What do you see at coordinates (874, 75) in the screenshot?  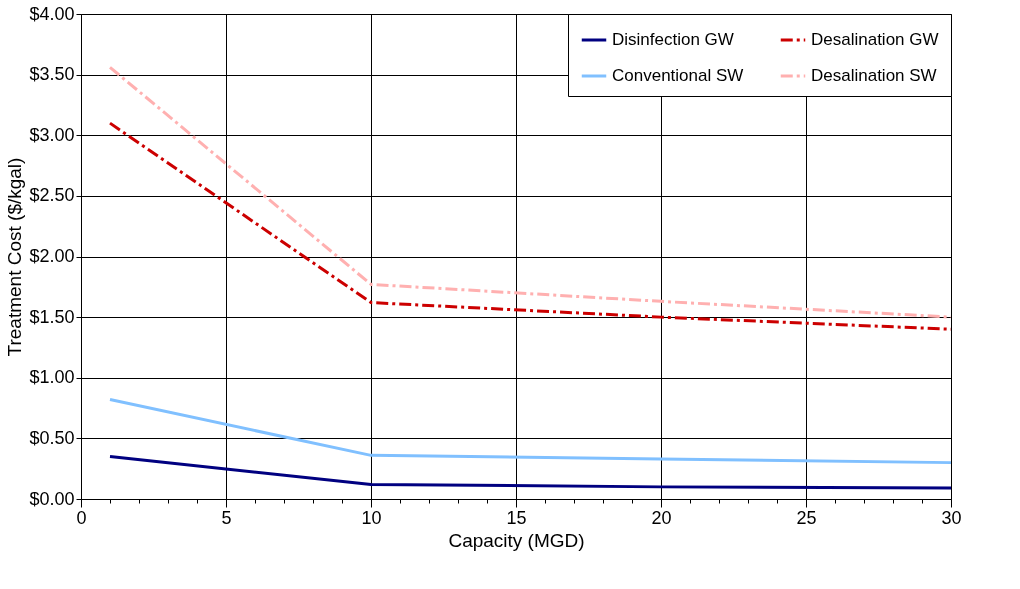 I see `legend-label: Desalination SW` at bounding box center [874, 75].